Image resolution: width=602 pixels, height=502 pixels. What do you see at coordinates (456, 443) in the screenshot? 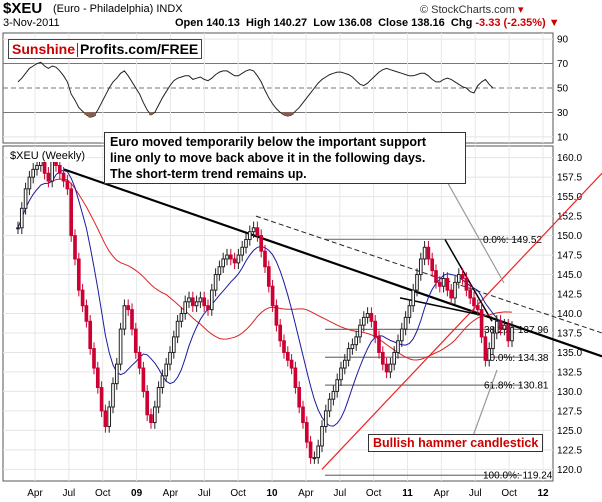
I see `annotation-hammer: Bullish hammer candlestick` at bounding box center [456, 443].